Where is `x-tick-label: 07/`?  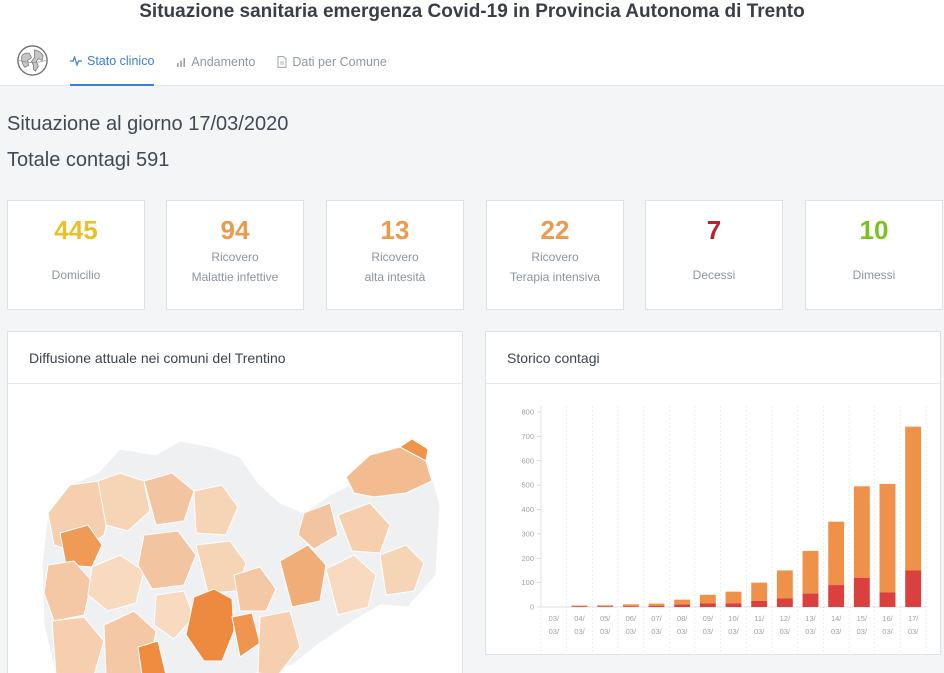
x-tick-label: 07/ is located at coordinates (656, 618).